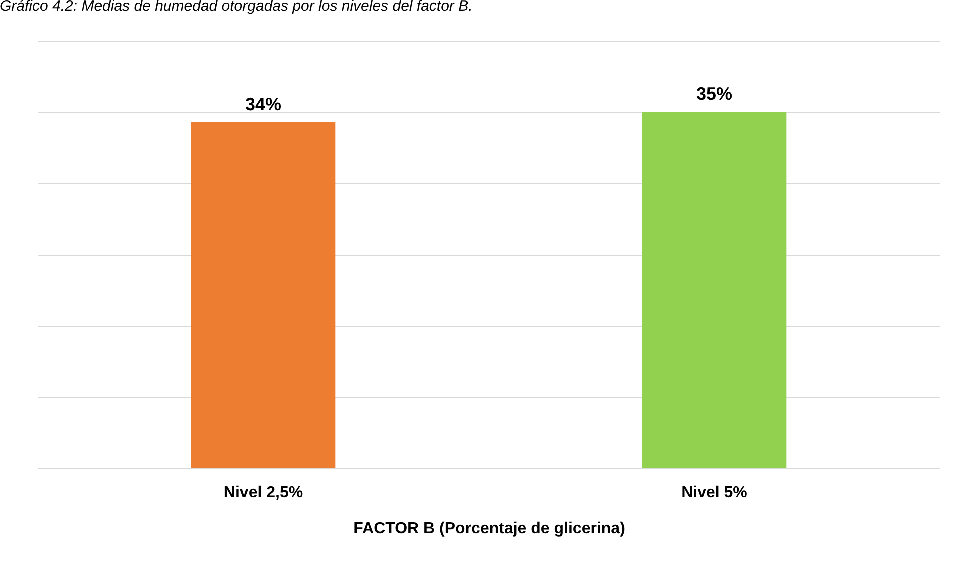  What do you see at coordinates (715, 493) in the screenshot?
I see `x-tick-label: Nivel 5%` at bounding box center [715, 493].